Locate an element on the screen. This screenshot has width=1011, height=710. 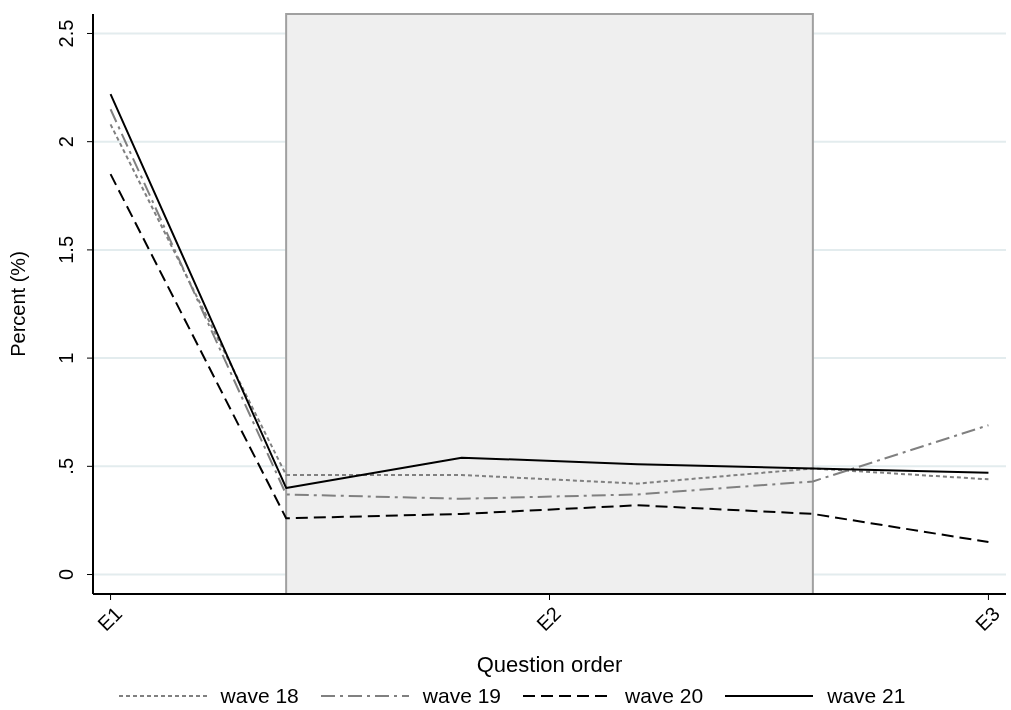
y-tick-label: 1.5 is located at coordinates (66, 249).